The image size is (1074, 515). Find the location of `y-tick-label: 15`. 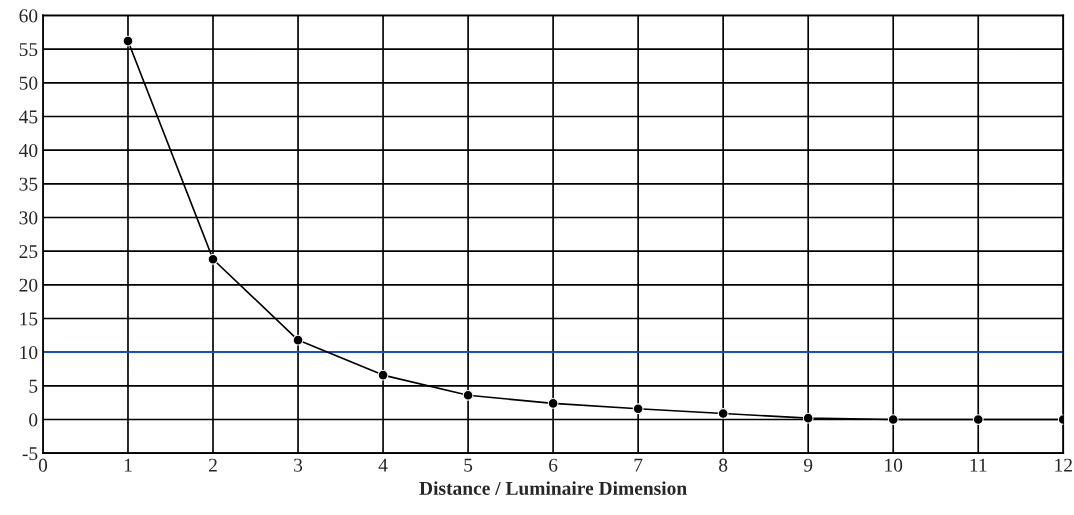

y-tick-label: 15 is located at coordinates (29, 319).